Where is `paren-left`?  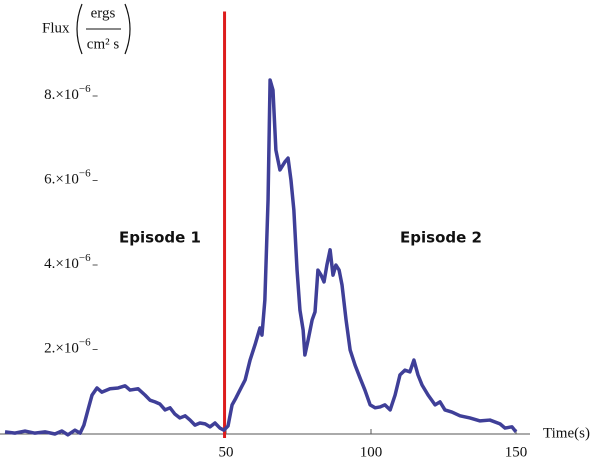 paren-left is located at coordinates (79, 29).